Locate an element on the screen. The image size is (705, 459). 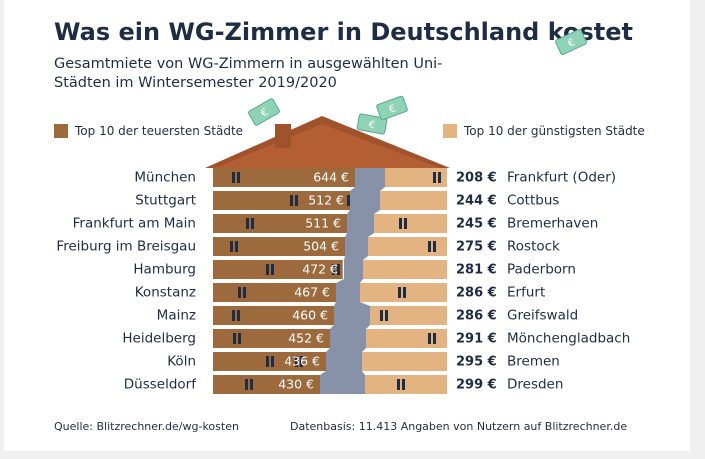
category-label-cheap: Dresden is located at coordinates (535, 385).